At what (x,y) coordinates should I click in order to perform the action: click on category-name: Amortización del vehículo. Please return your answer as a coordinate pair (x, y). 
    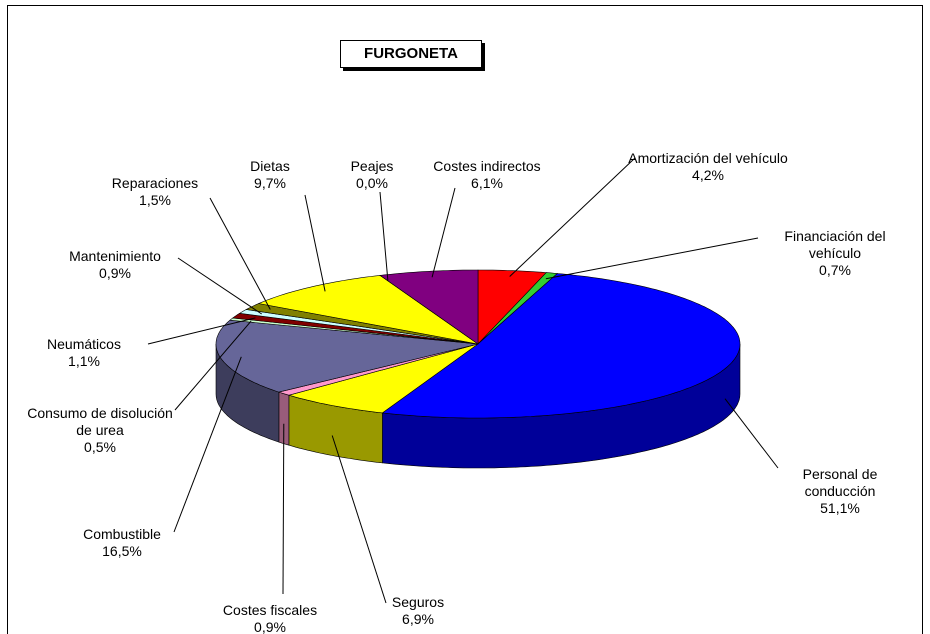
    Looking at the image, I should click on (708, 158).